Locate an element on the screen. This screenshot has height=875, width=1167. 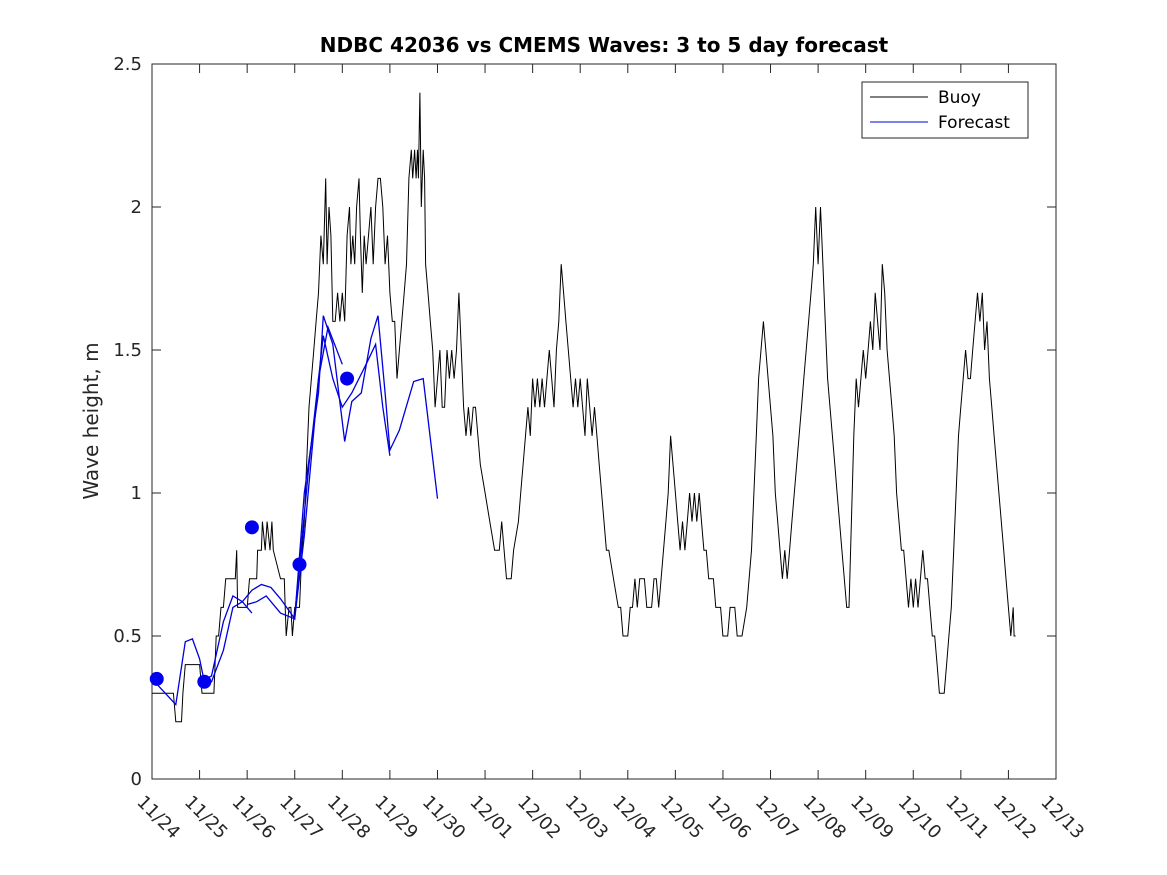
y-tick-label: 1 is located at coordinates (136, 493).